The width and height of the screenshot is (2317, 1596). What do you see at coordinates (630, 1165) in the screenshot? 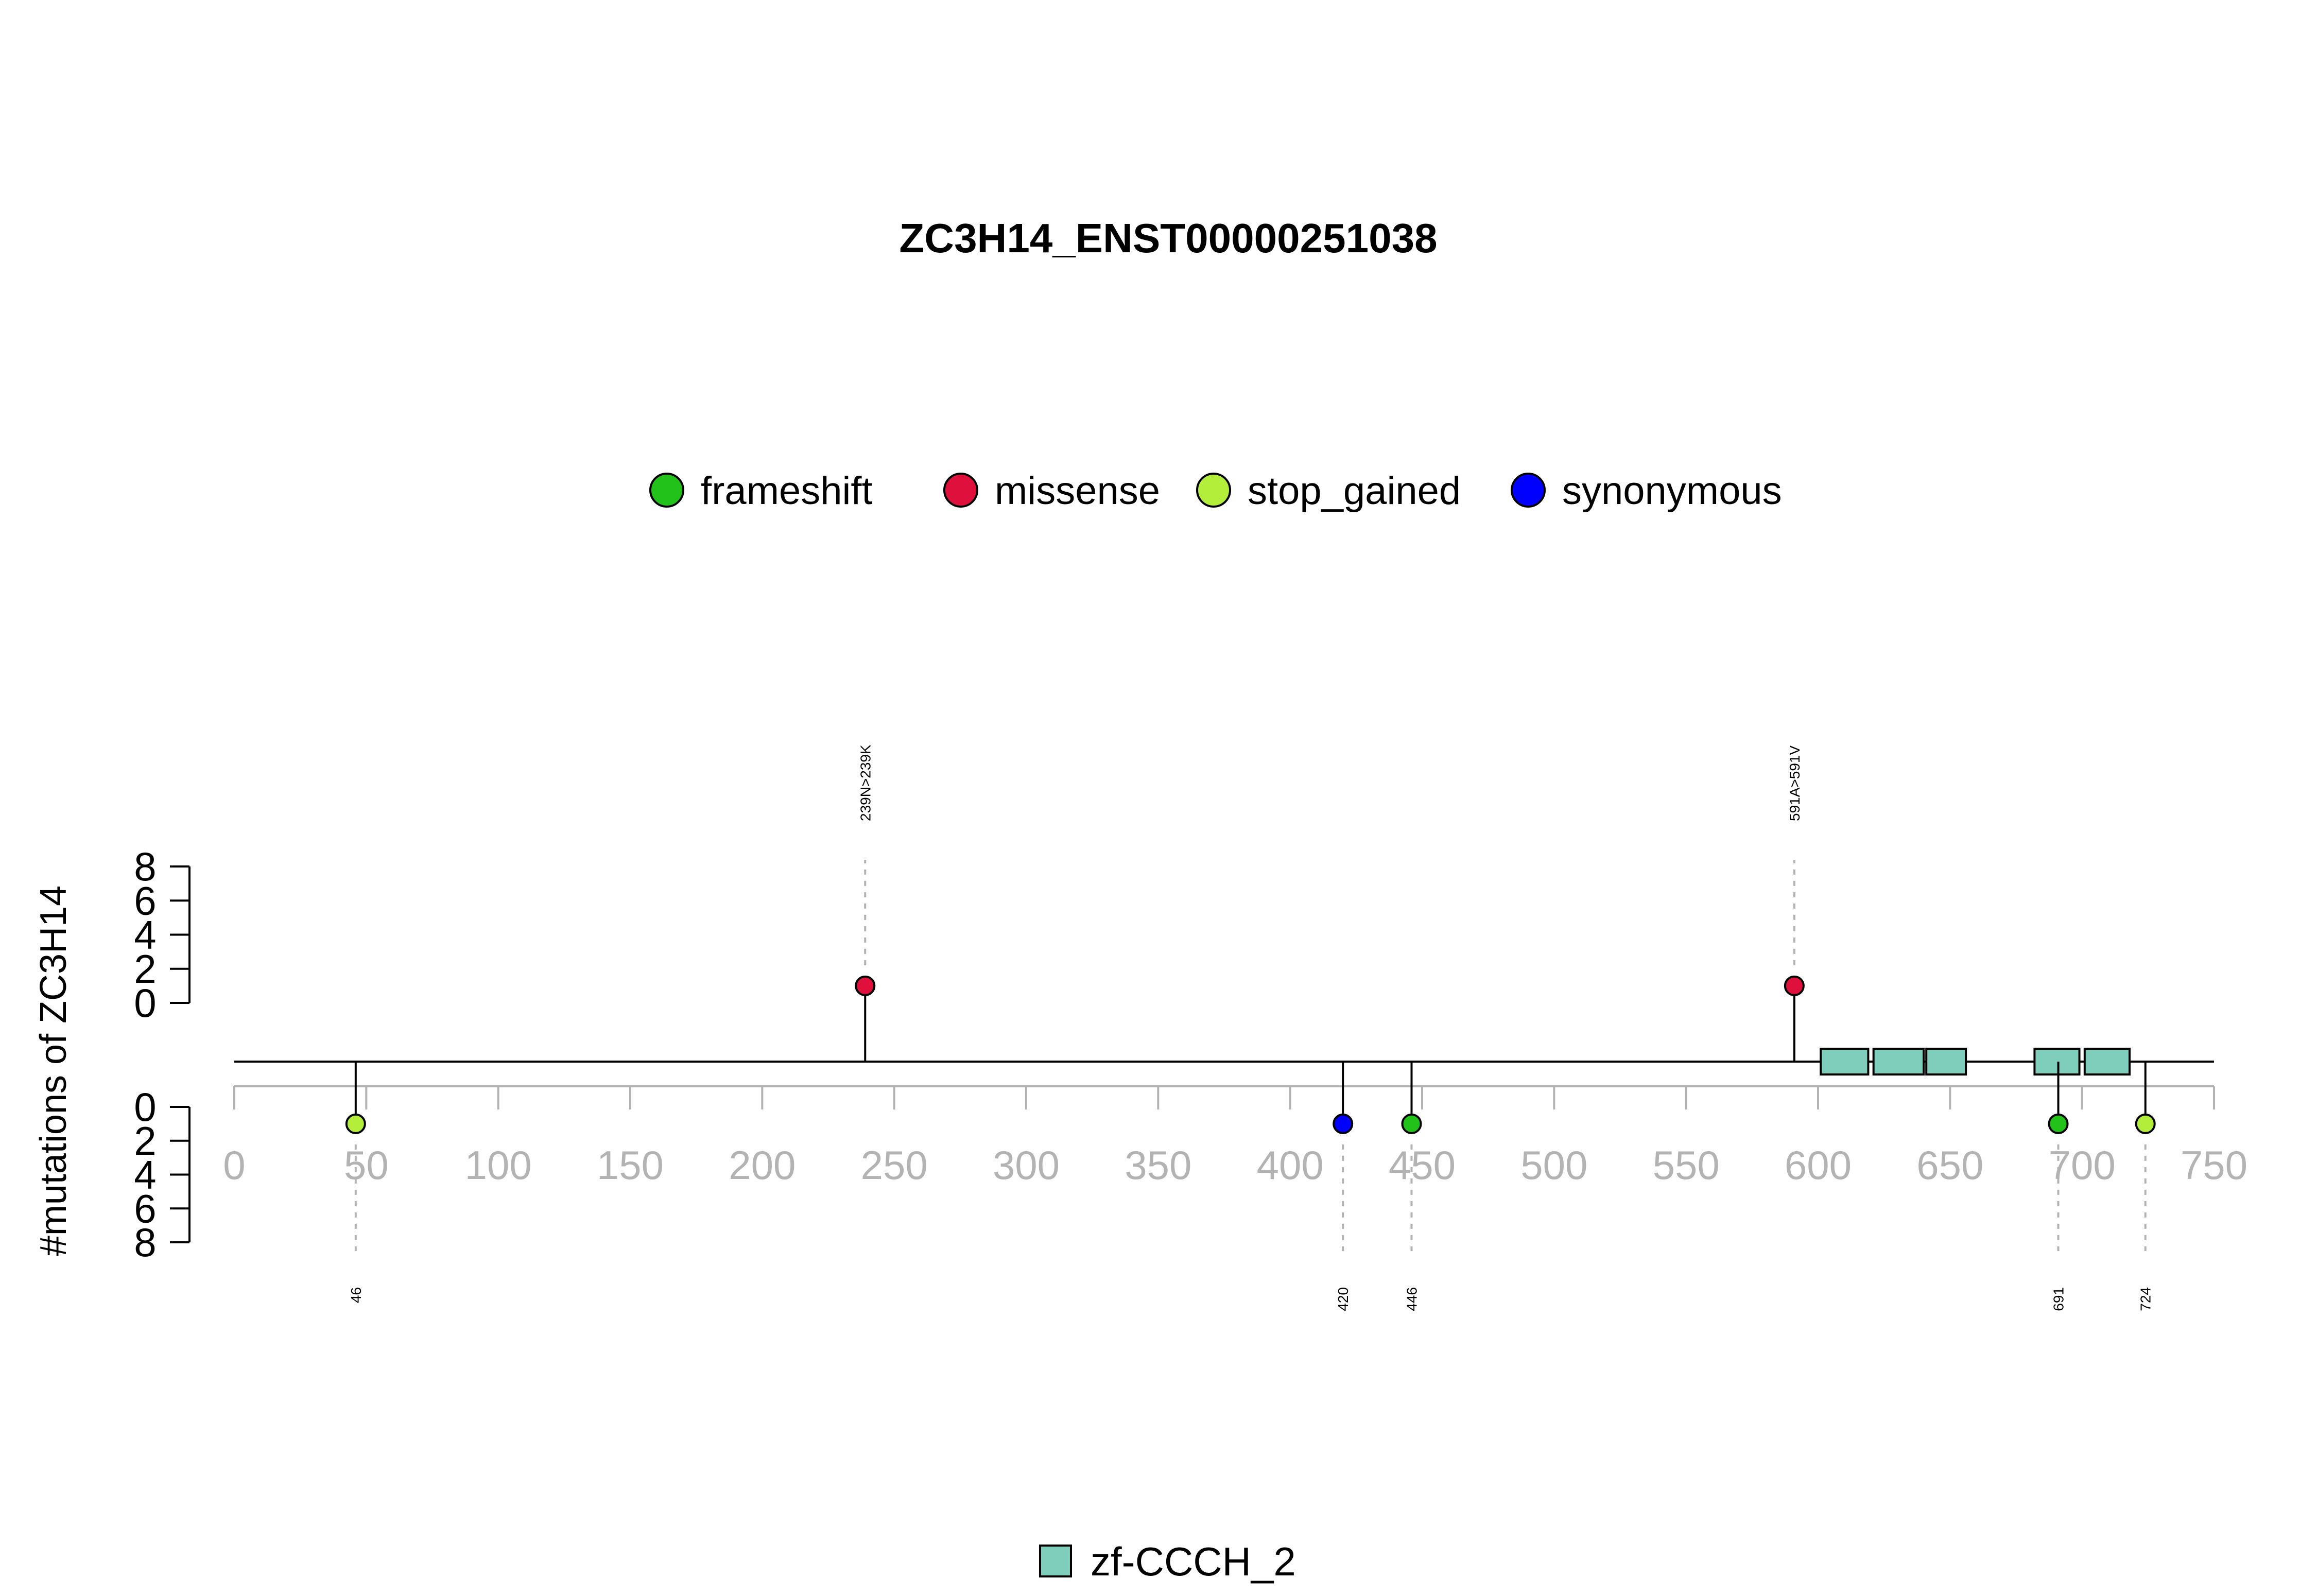
I see `x-tick-label: 150` at bounding box center [630, 1165].